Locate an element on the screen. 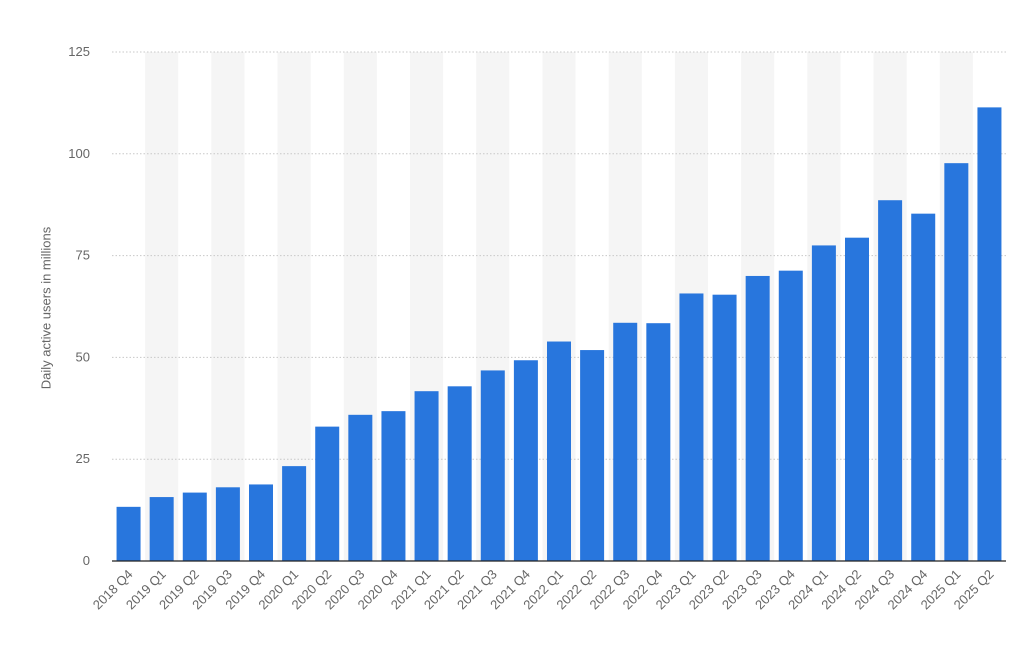 The width and height of the screenshot is (1024, 662). y-axis-label: Daily active users in millions is located at coordinates (46, 308).